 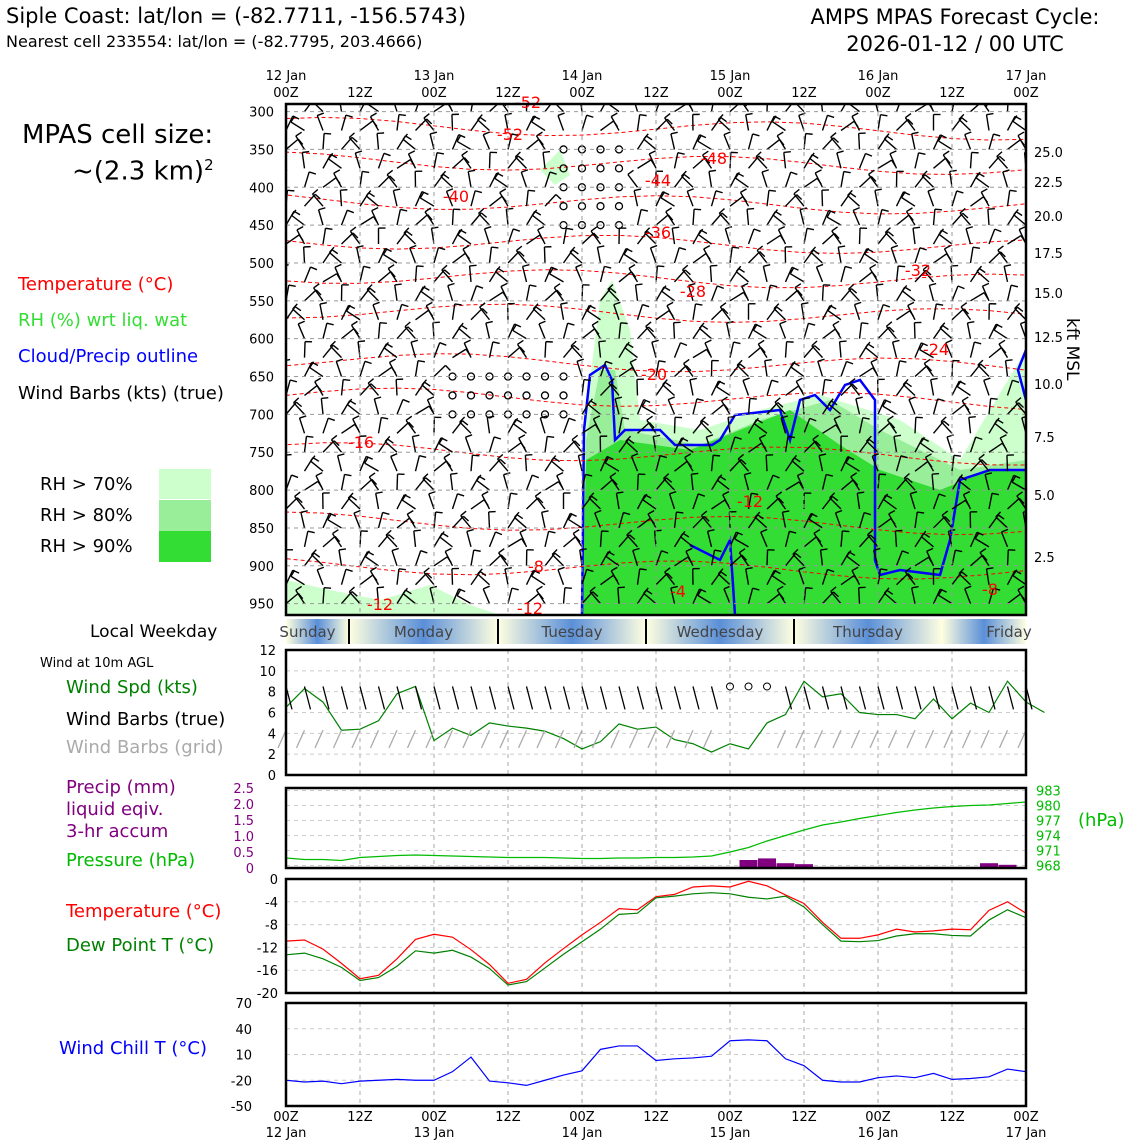 What do you see at coordinates (578, 739) in the screenshot?
I see `wind-barb-grid` at bounding box center [578, 739].